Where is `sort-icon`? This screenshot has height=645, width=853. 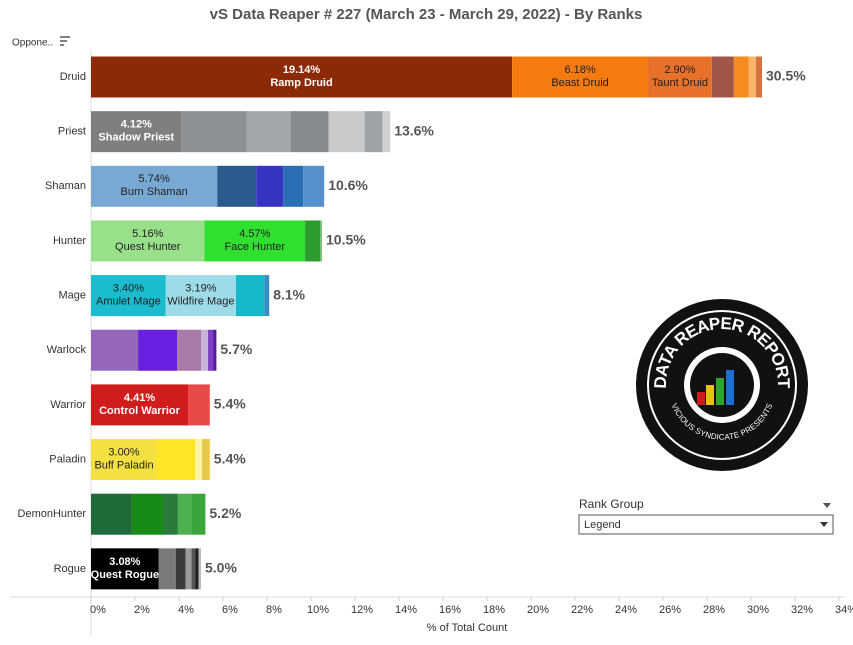
sort-icon is located at coordinates (65, 41).